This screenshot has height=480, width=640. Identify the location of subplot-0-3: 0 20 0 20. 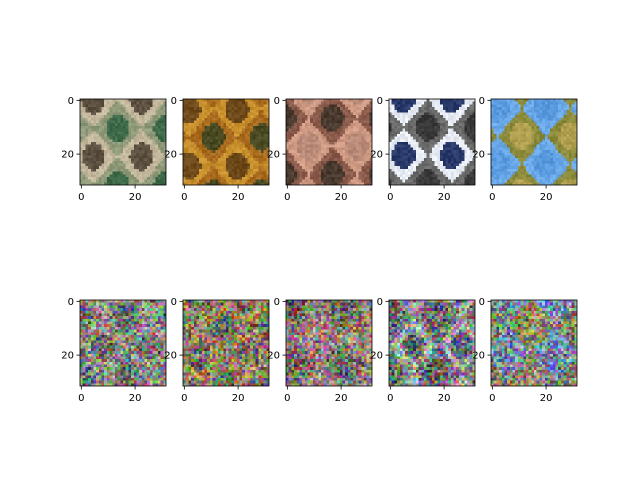
(423, 149).